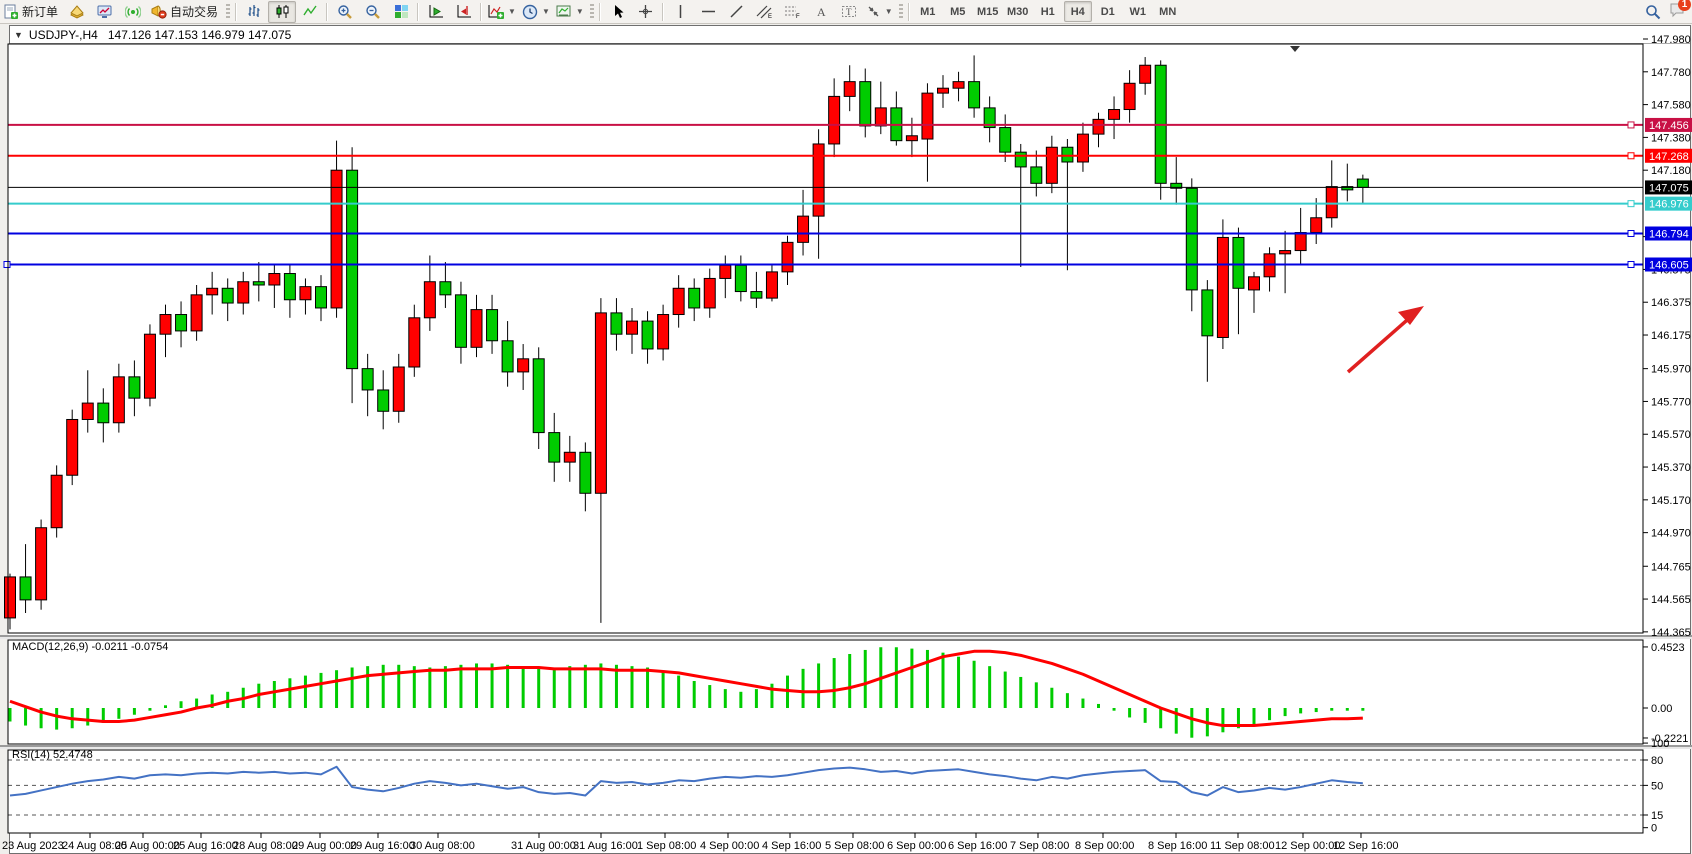 Image resolution: width=1692 pixels, height=854 pixels. What do you see at coordinates (94, 846) in the screenshot?
I see `time-axis-label: 24 Aug 08:00` at bounding box center [94, 846].